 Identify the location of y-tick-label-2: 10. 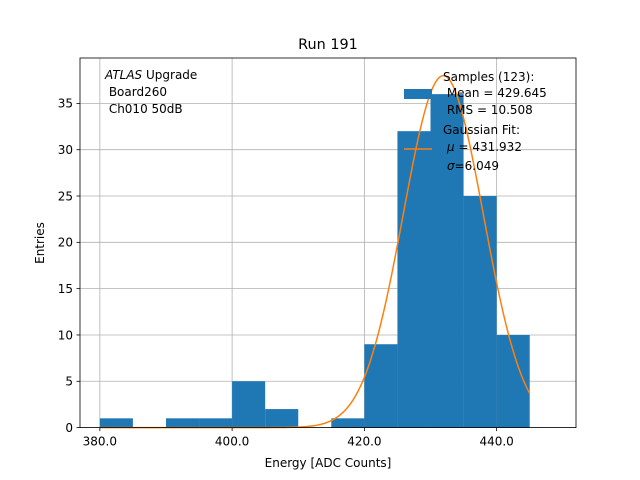
(65, 335).